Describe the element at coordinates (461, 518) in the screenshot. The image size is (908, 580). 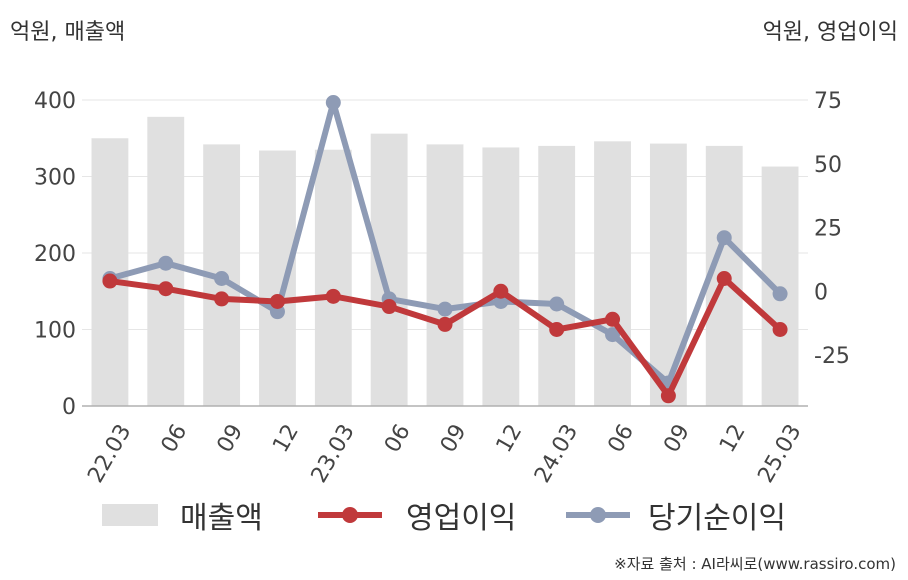
I see `legend-label-operating-profit: 영업이익` at that location.